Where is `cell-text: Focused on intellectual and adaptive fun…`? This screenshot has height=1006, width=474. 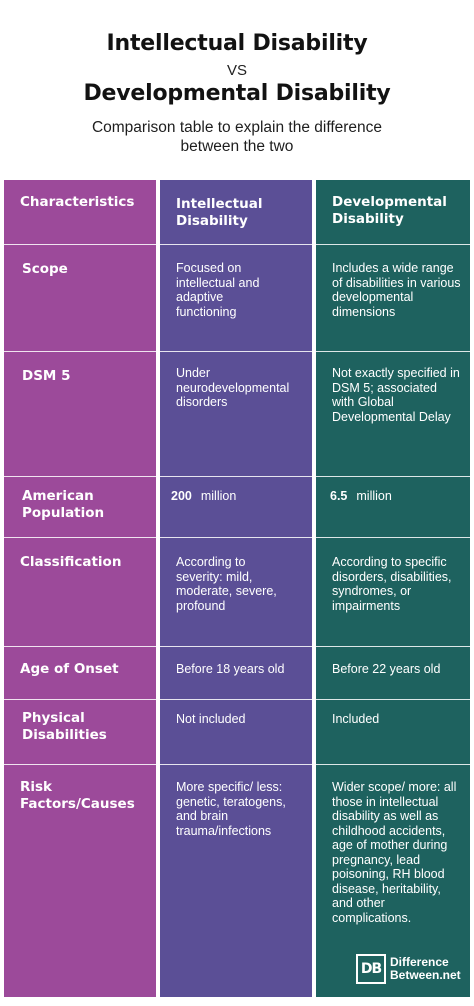 cell-text: Focused on intellectual and adaptive fun… is located at coordinates (218, 290).